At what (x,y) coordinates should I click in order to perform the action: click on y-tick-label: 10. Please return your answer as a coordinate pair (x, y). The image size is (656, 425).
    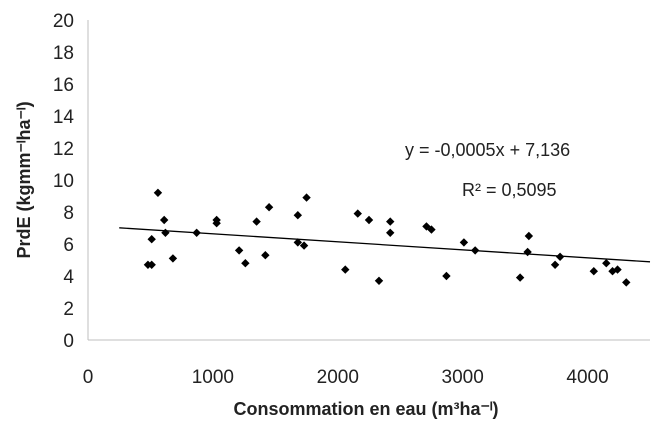
    Looking at the image, I should click on (63, 181).